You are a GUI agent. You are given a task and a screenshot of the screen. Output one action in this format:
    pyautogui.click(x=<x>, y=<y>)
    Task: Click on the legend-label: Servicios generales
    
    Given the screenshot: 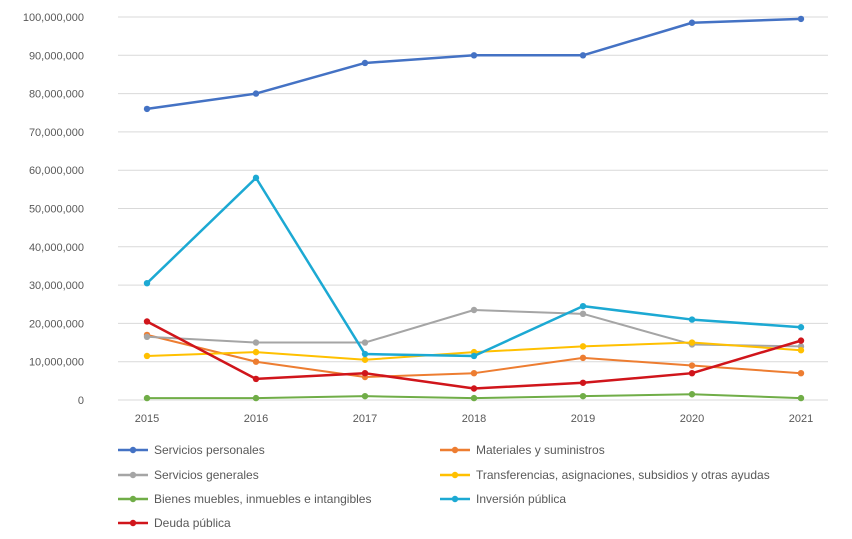 What is the action you would take?
    pyautogui.click(x=206, y=475)
    